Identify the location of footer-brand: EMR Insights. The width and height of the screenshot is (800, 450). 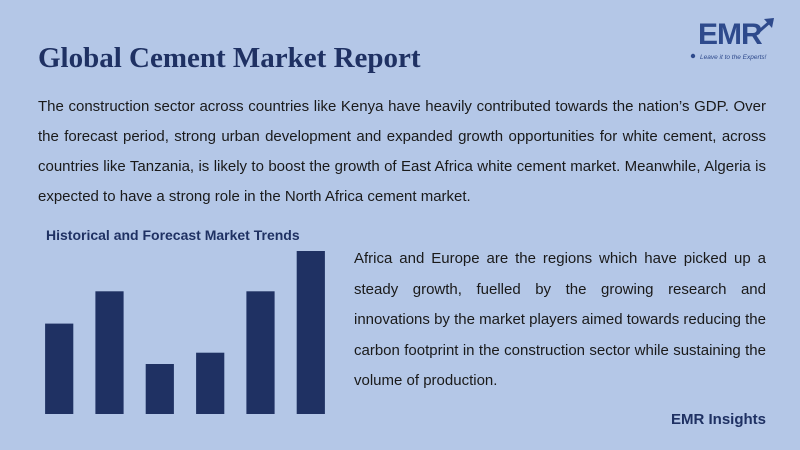
(718, 419).